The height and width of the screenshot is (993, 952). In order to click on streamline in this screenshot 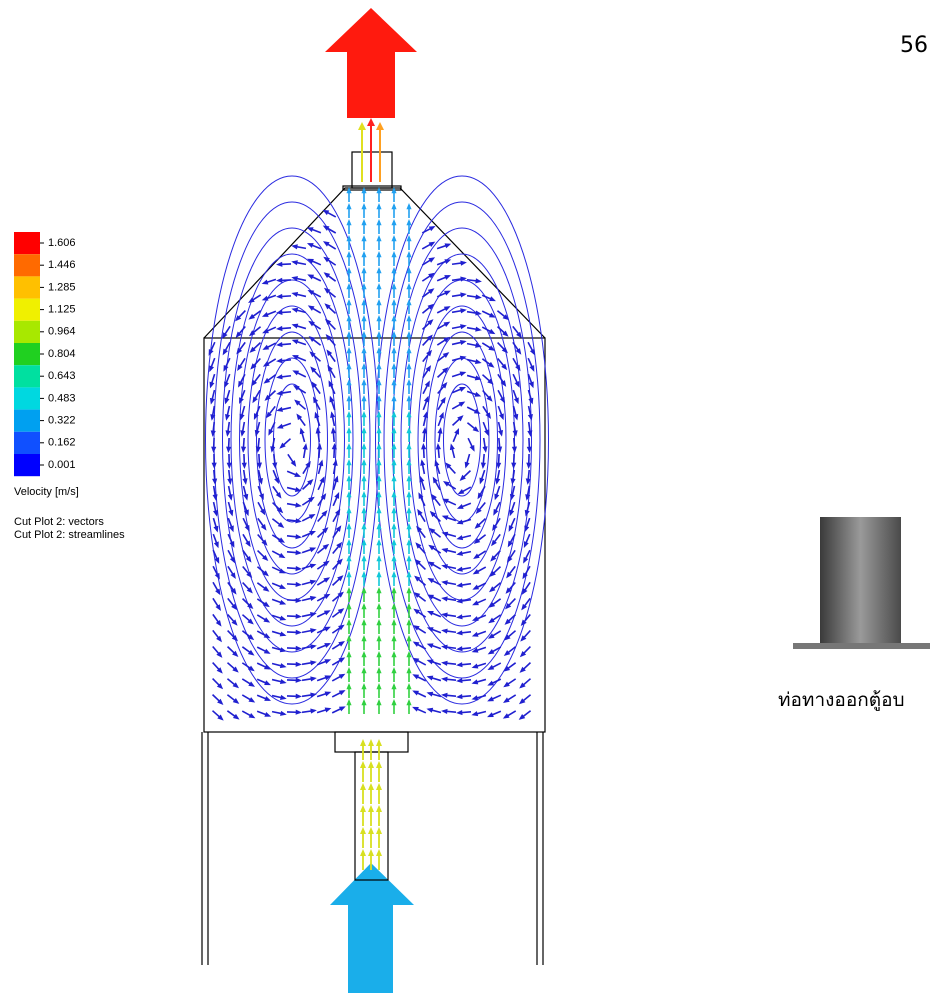, I will do `click(462, 440)`.